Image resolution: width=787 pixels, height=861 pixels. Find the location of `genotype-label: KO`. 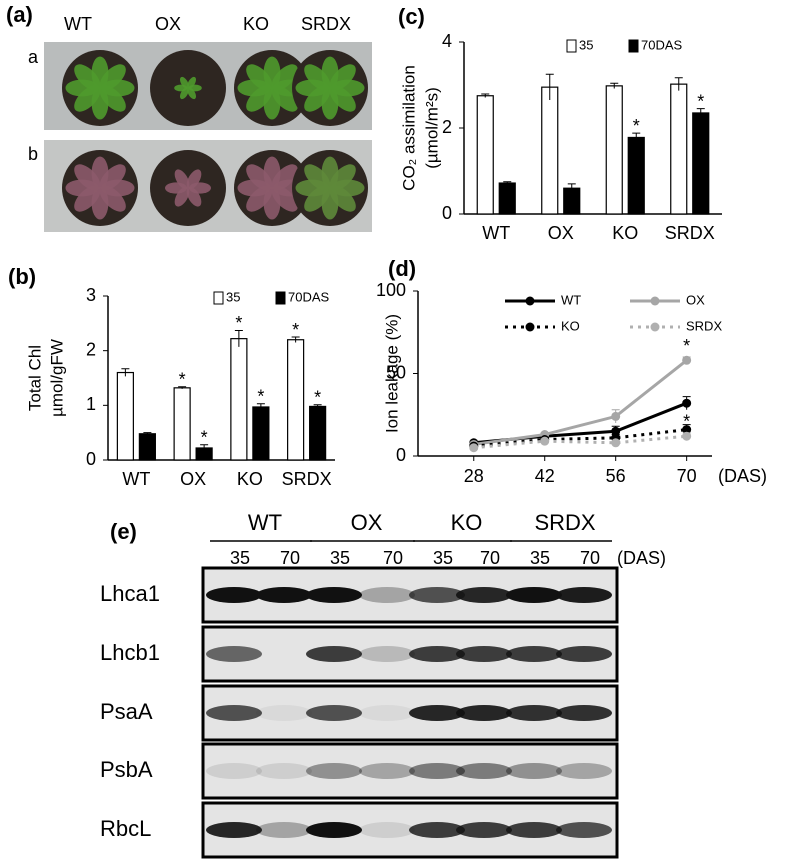

genotype-label: KO is located at coordinates (256, 24).